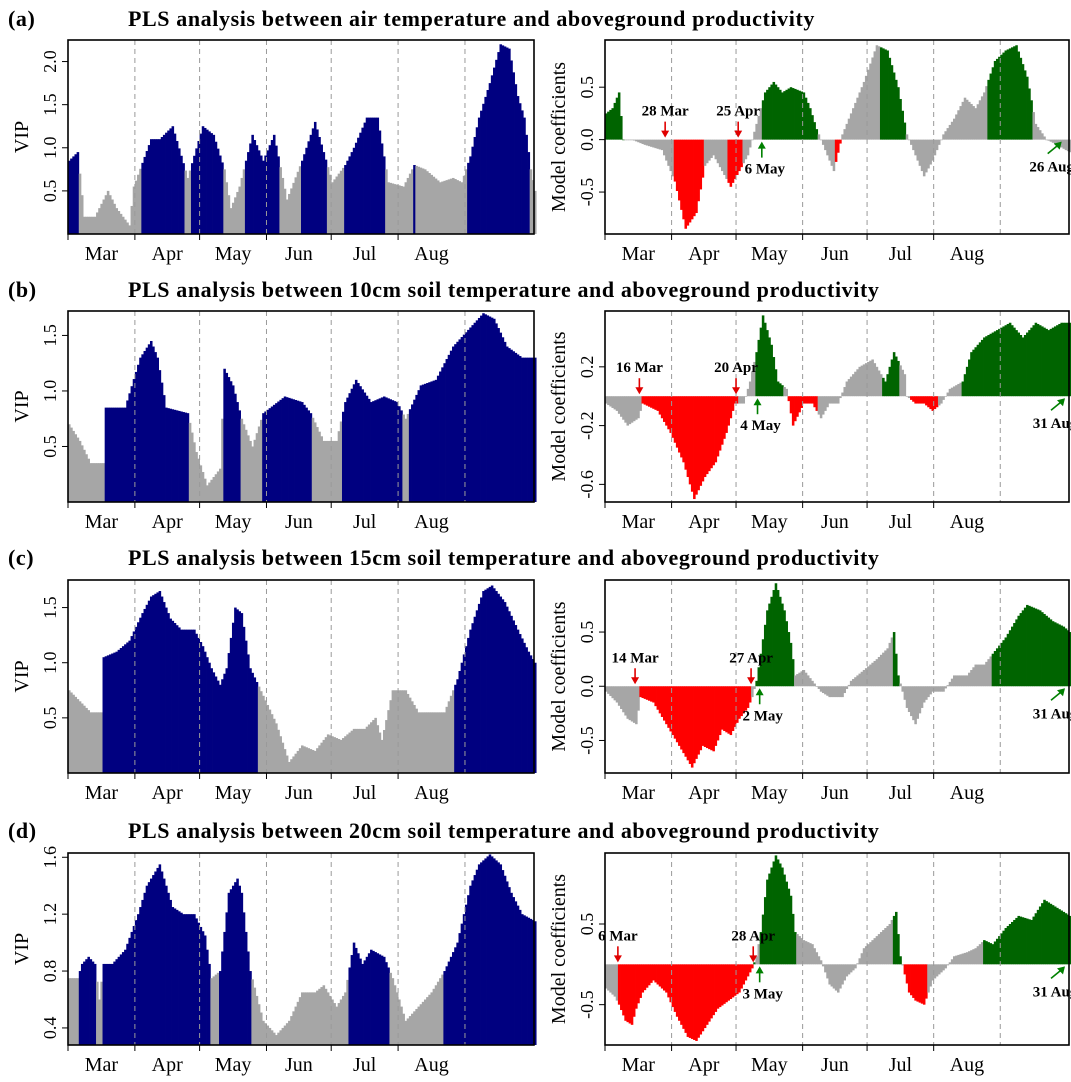 The image size is (1071, 1082). Describe the element at coordinates (751, 667) in the screenshot. I see `panel-c-annotation-1: 27 Apr` at that location.